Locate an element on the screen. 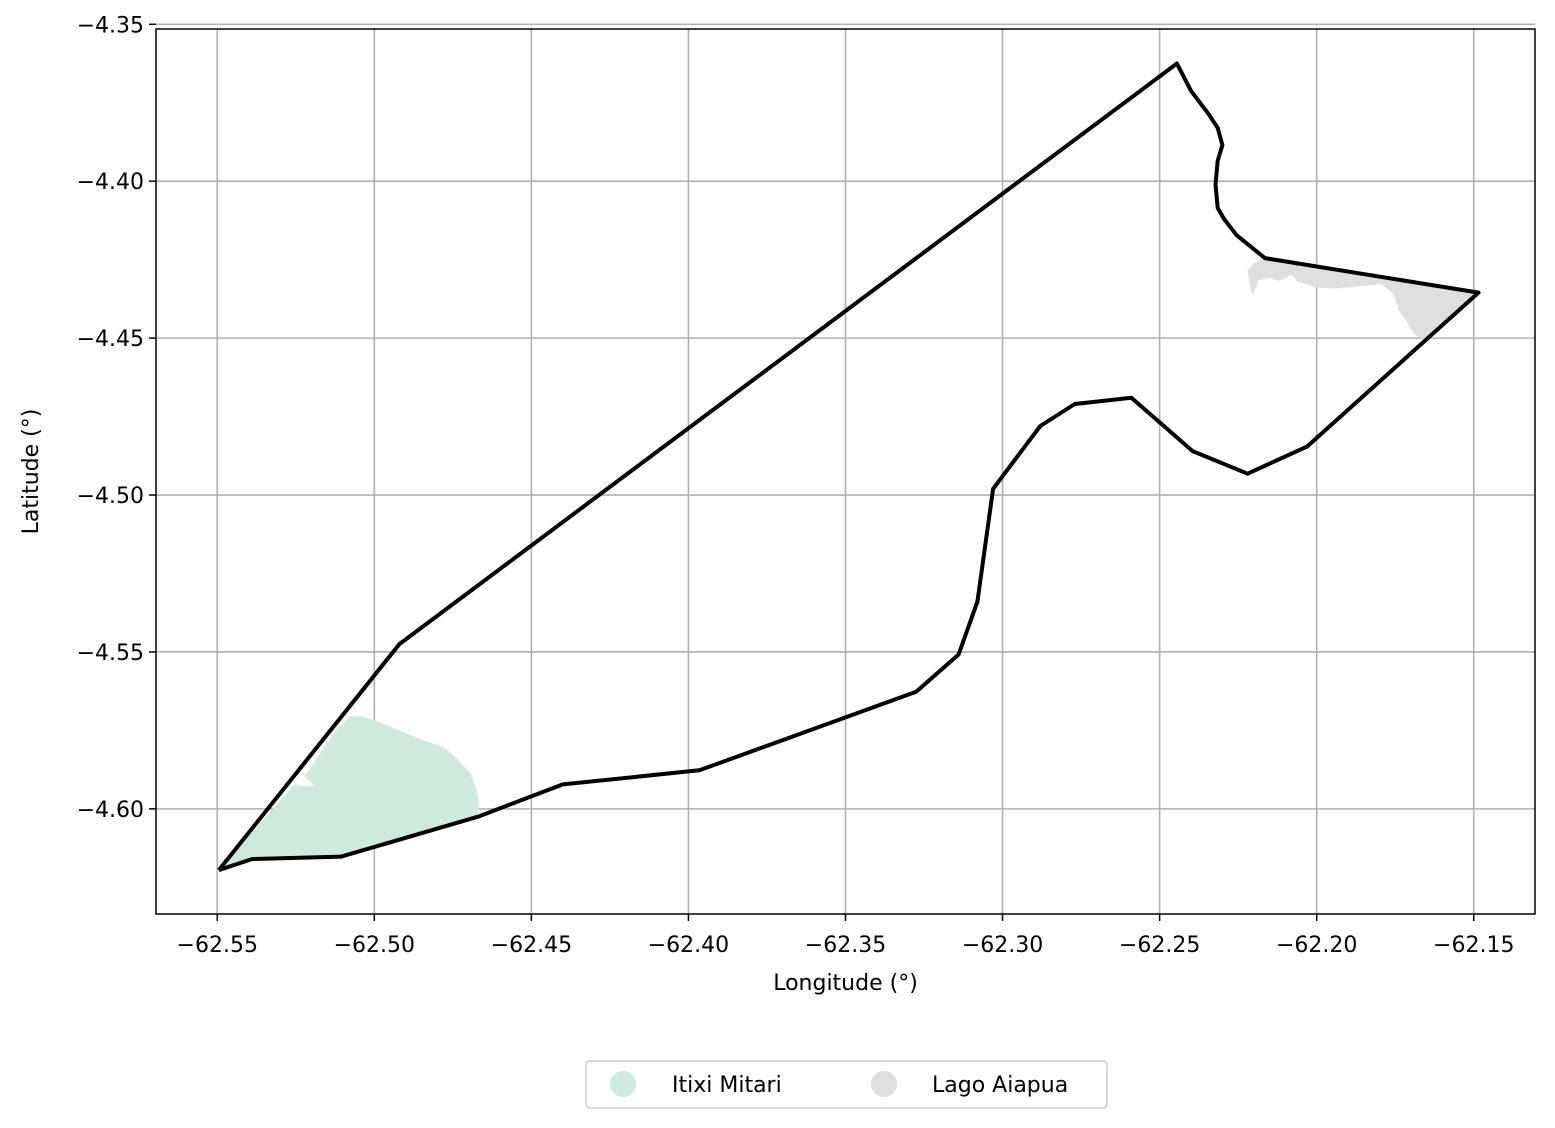 This screenshot has height=1128, width=1555. legend-label: Itixi Mitari is located at coordinates (727, 1085).